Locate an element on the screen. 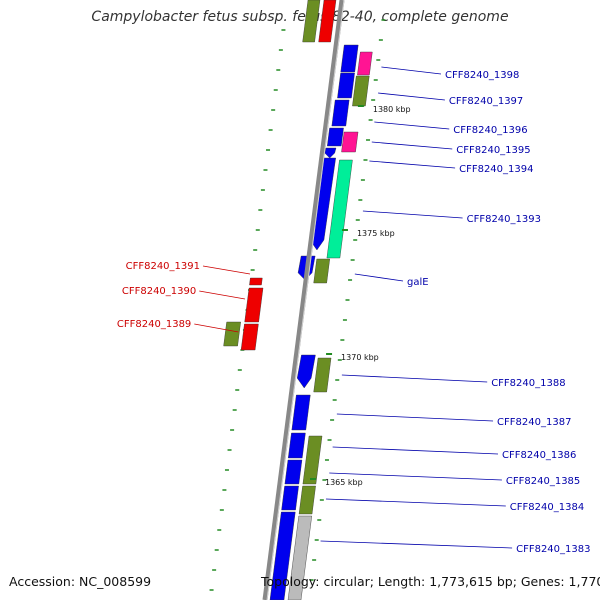 Image resolution: width=600 pixels, height=600 pixels. backbone-line is located at coordinates (303, 300).